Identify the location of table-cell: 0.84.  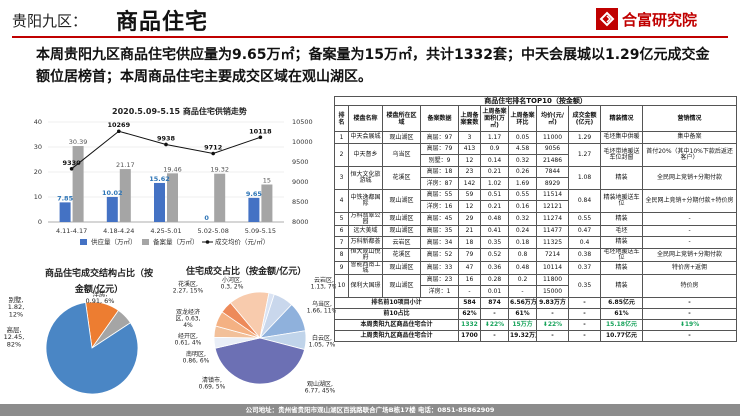
(584, 200).